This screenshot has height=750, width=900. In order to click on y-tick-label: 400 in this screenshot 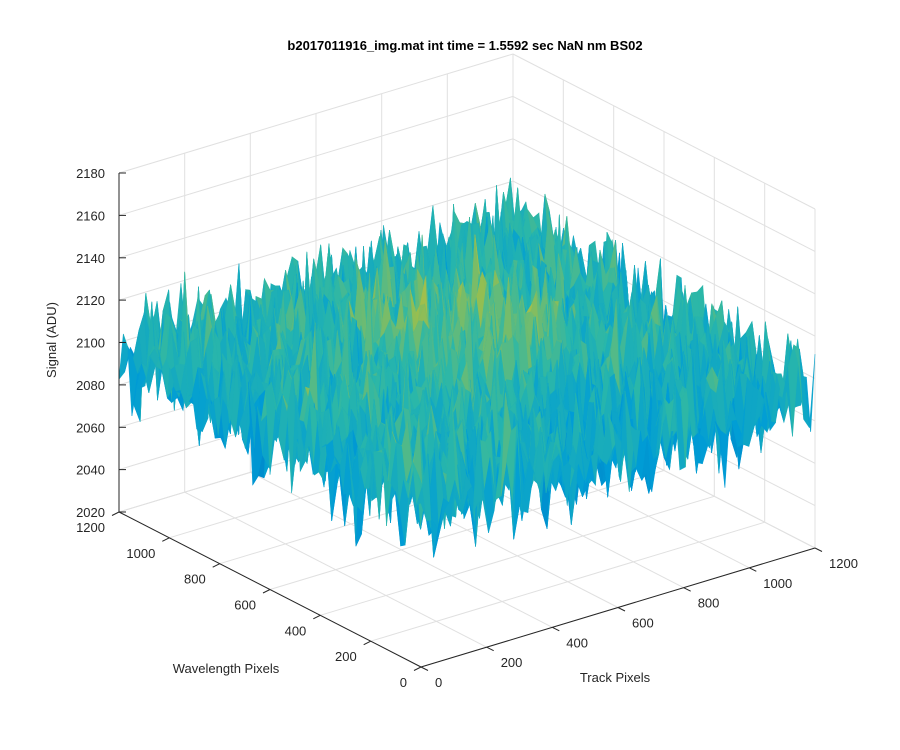, I will do `click(296, 630)`.